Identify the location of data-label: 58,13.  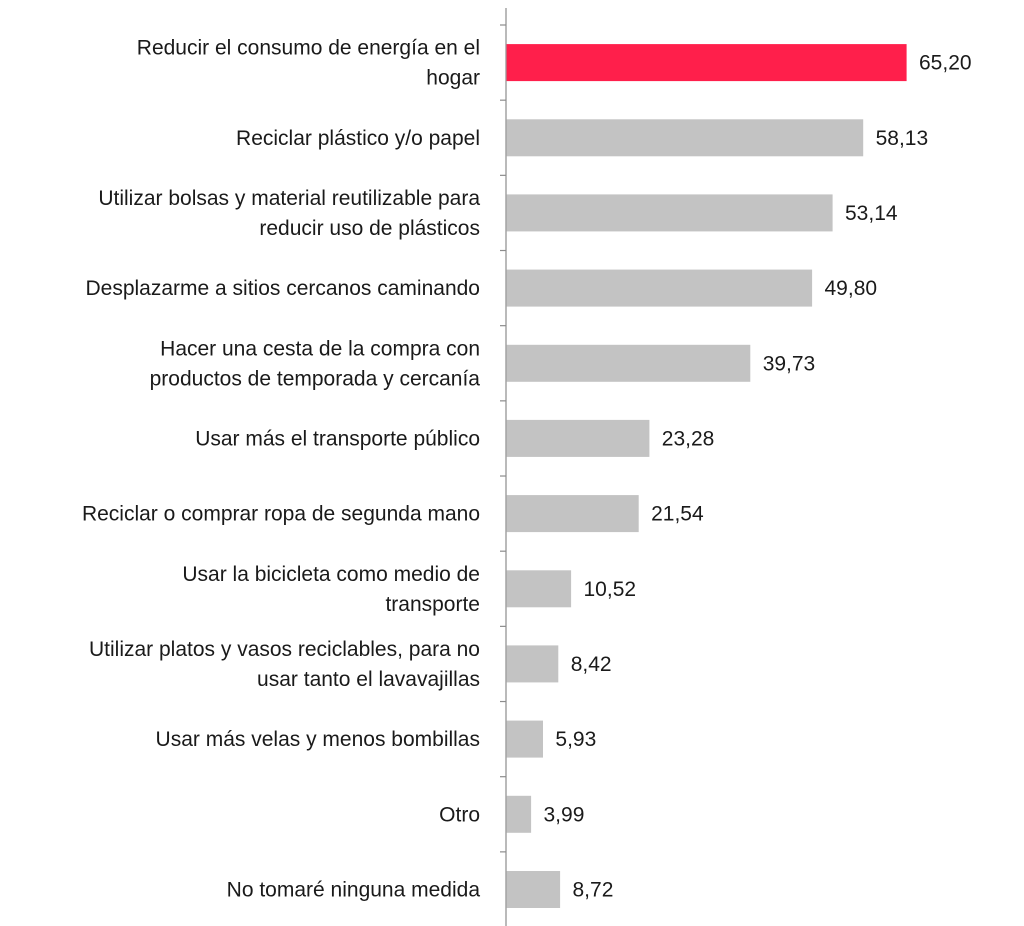
(902, 138).